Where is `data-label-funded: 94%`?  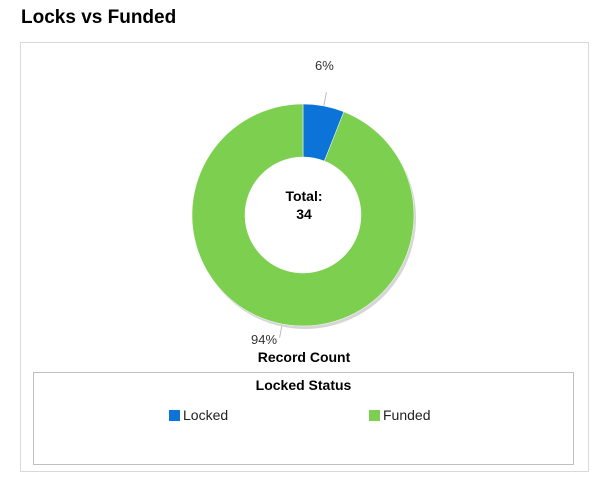
data-label-funded: 94% is located at coordinates (264, 339).